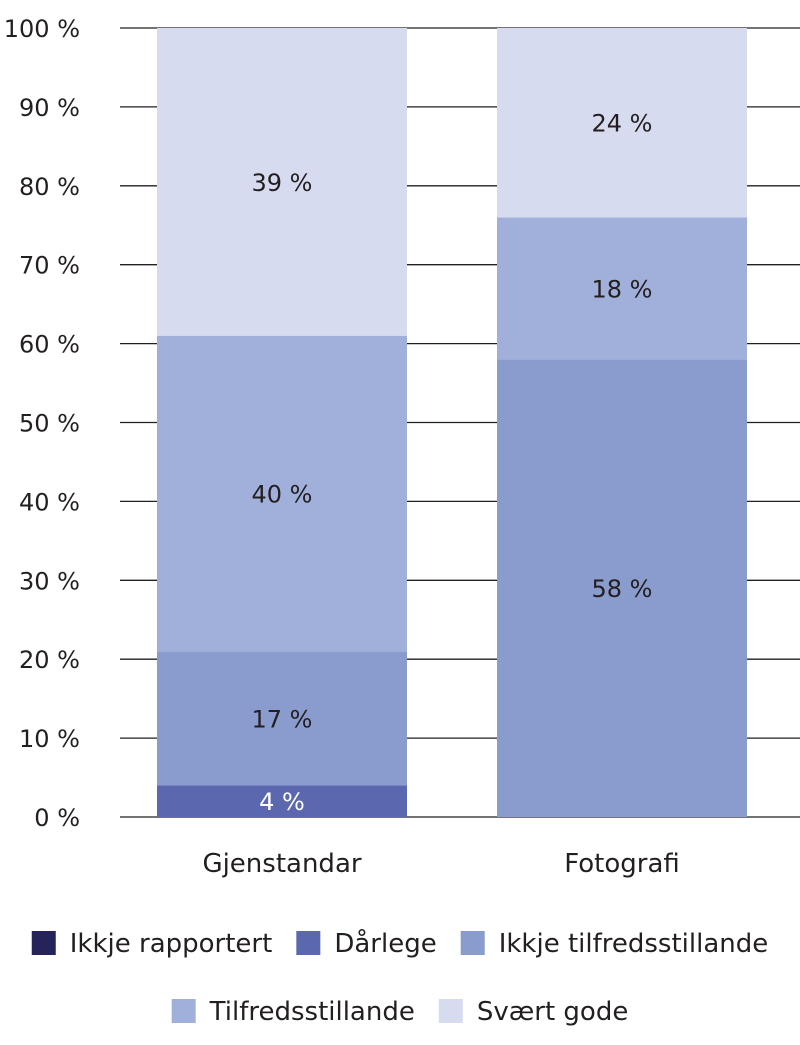 The height and width of the screenshot is (1045, 800). What do you see at coordinates (42, 29) in the screenshot?
I see `y-tick-label: 100 %` at bounding box center [42, 29].